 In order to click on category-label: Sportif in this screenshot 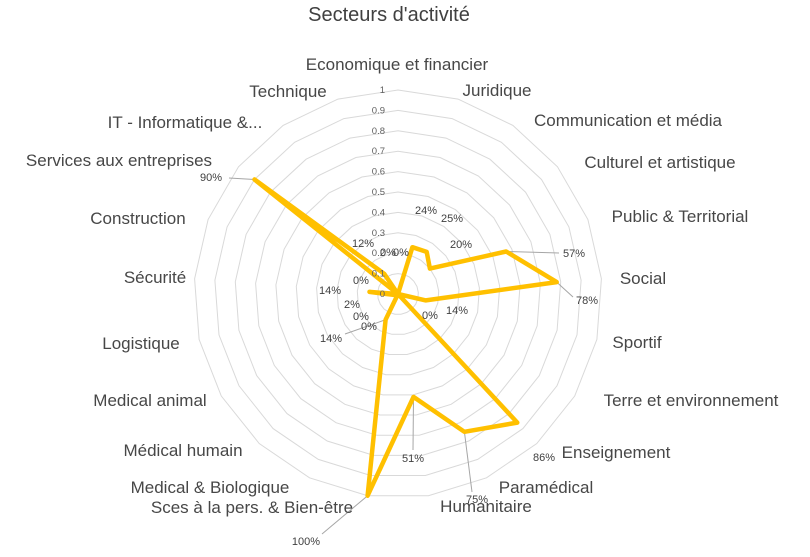, I will do `click(636, 342)`.